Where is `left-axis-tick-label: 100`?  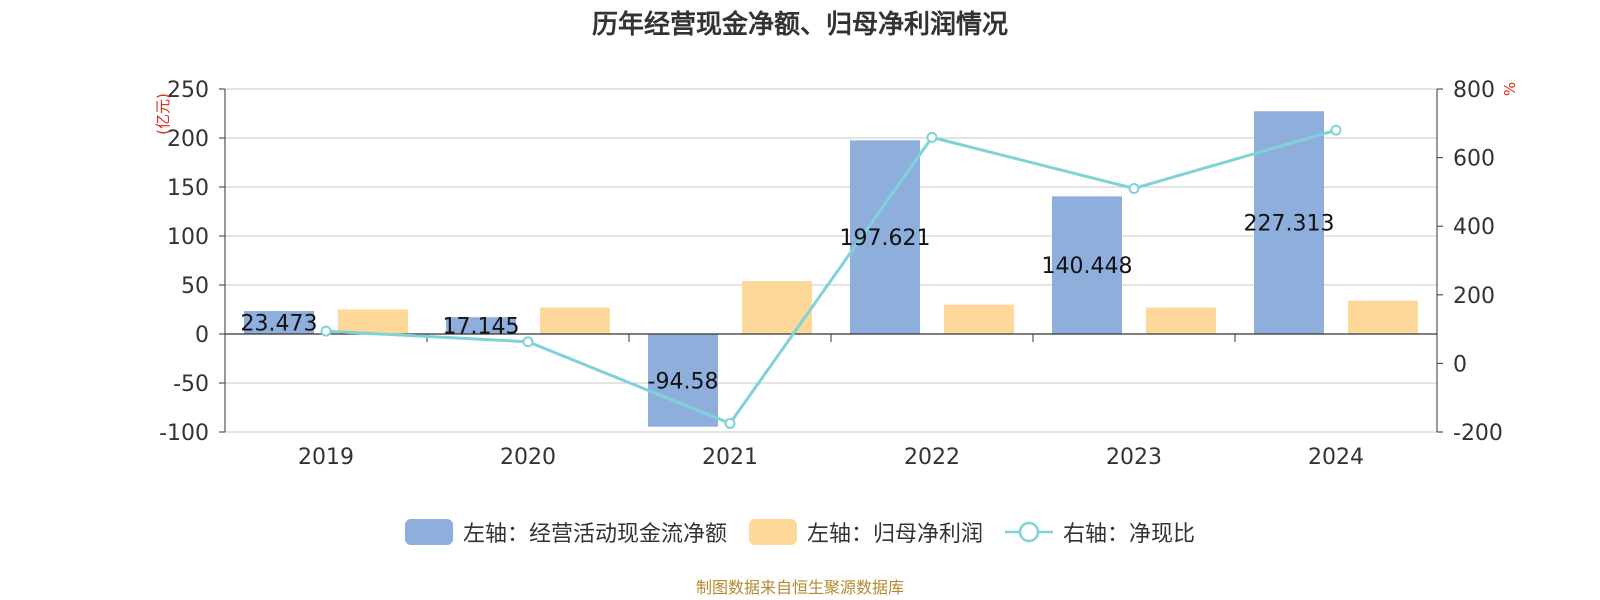 left-axis-tick-label: 100 is located at coordinates (188, 237).